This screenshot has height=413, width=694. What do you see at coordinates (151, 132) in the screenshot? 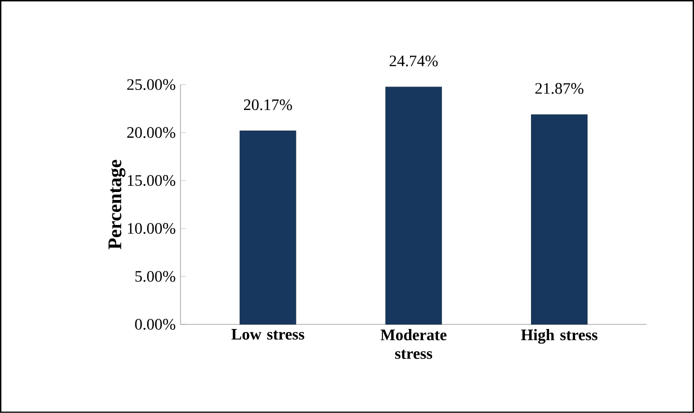
I see `y-tick-label: 20.00%` at bounding box center [151, 132].